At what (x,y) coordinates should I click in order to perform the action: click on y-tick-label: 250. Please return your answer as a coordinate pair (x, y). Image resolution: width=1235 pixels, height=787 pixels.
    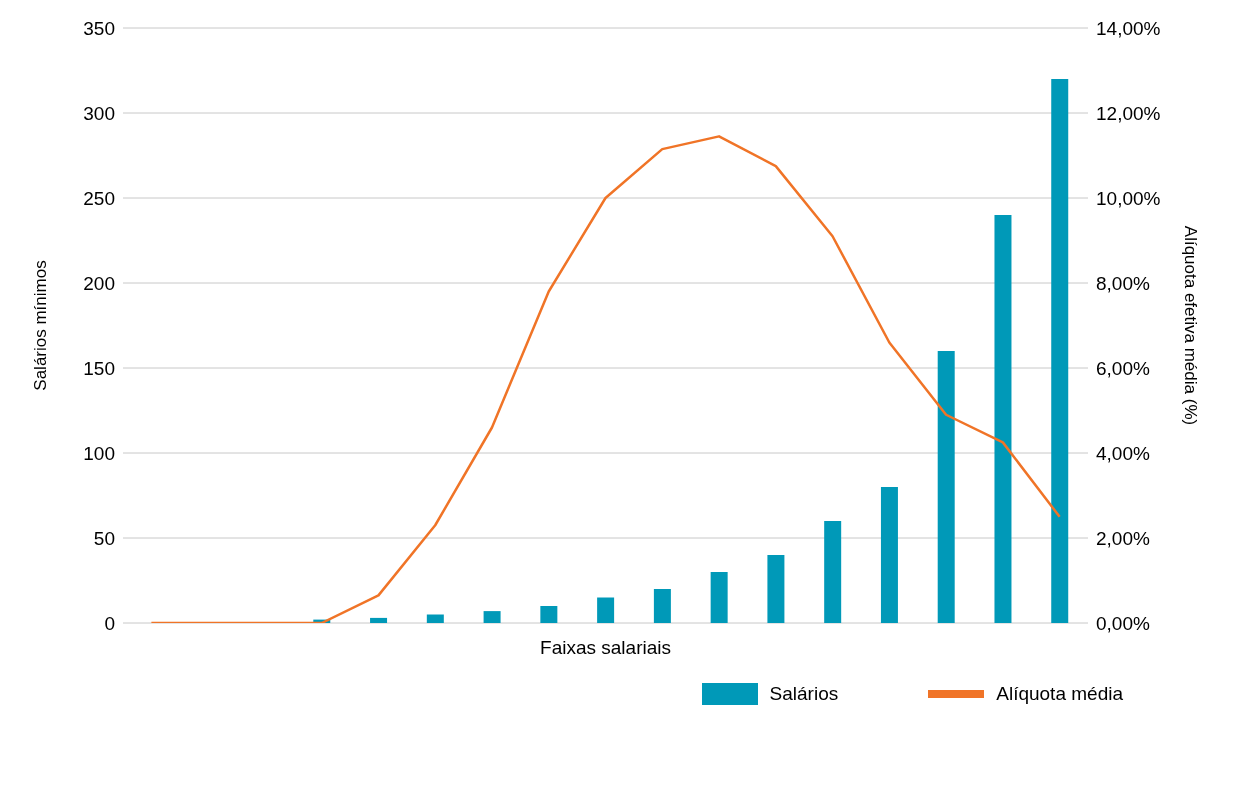
    Looking at the image, I should click on (99, 198).